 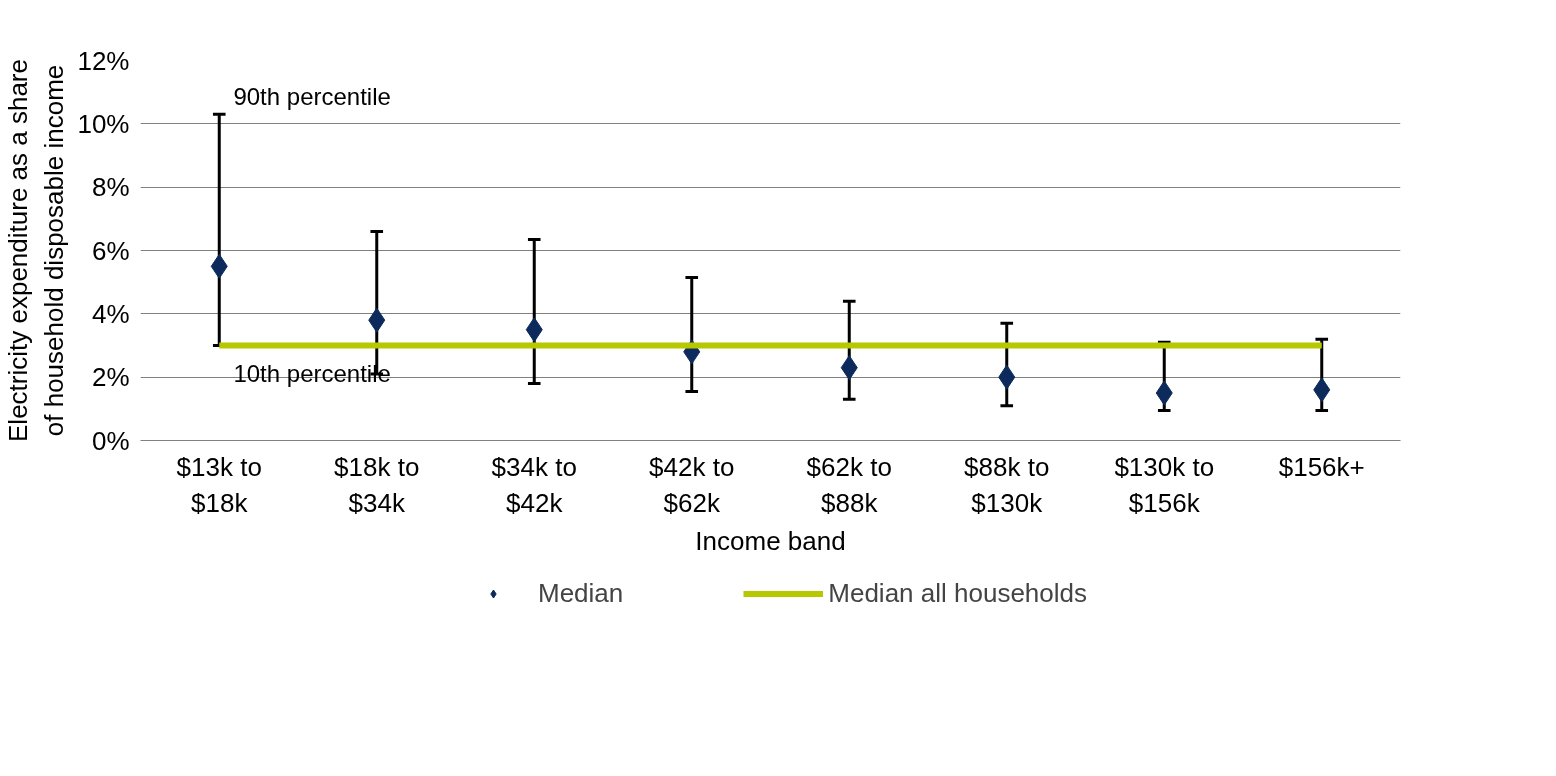 I want to click on y-tick-label: 8%, so click(x=110, y=187).